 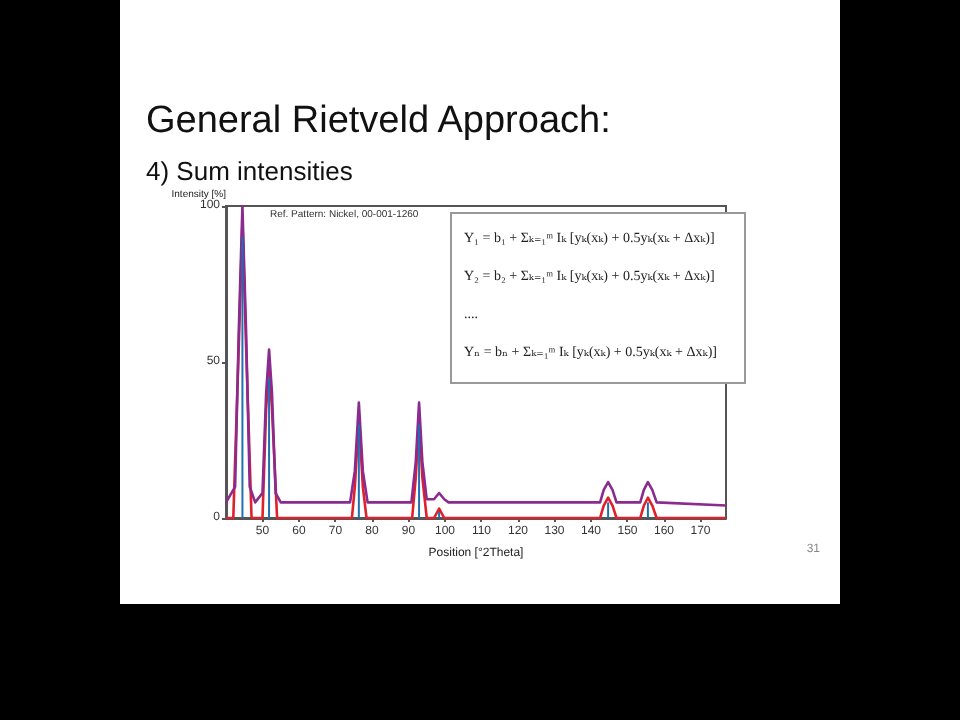 I want to click on chart-subtitle: 4) Sum intensities, so click(x=250, y=171).